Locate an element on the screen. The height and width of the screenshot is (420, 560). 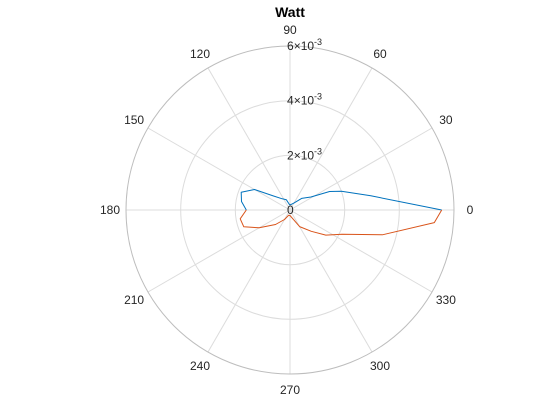
angle-tick-0: 0 is located at coordinates (470, 210).